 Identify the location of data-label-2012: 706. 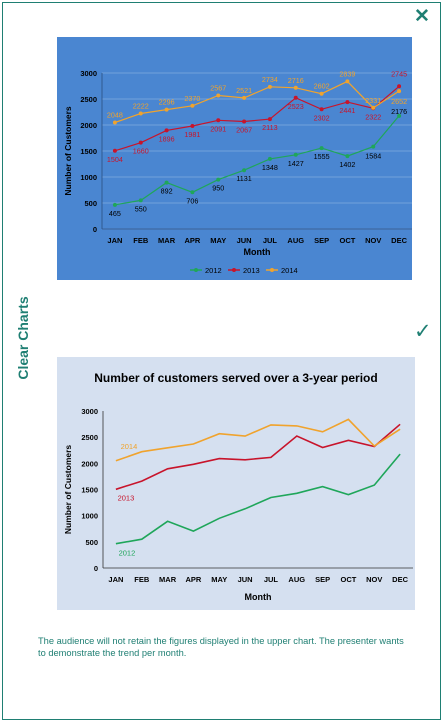
(192, 200).